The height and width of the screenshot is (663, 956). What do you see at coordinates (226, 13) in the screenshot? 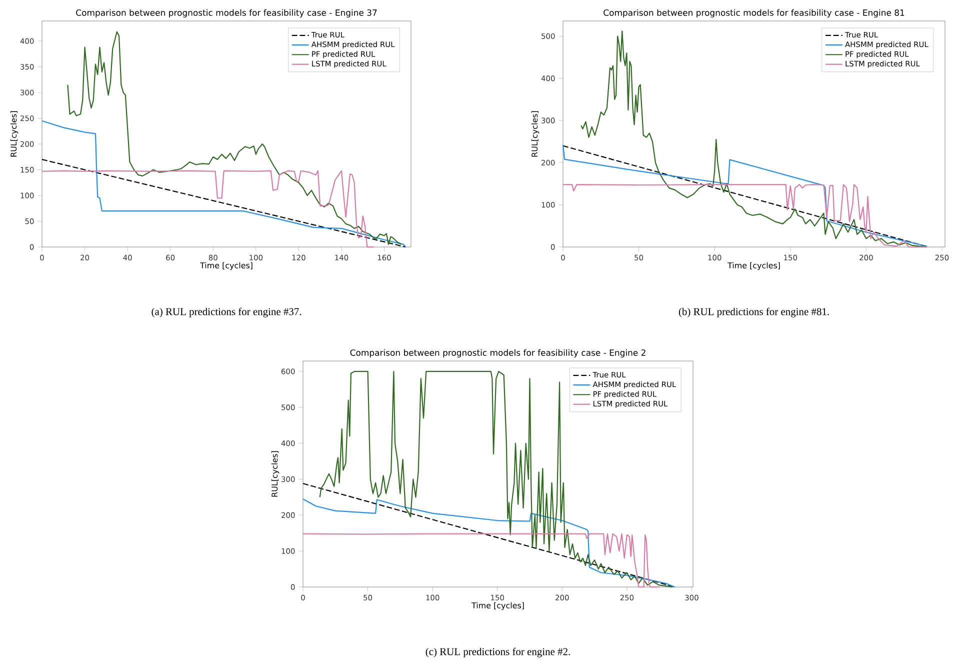
I see `chart-title: Comparison between prognostic models for feasibility case - Engine 37` at bounding box center [226, 13].